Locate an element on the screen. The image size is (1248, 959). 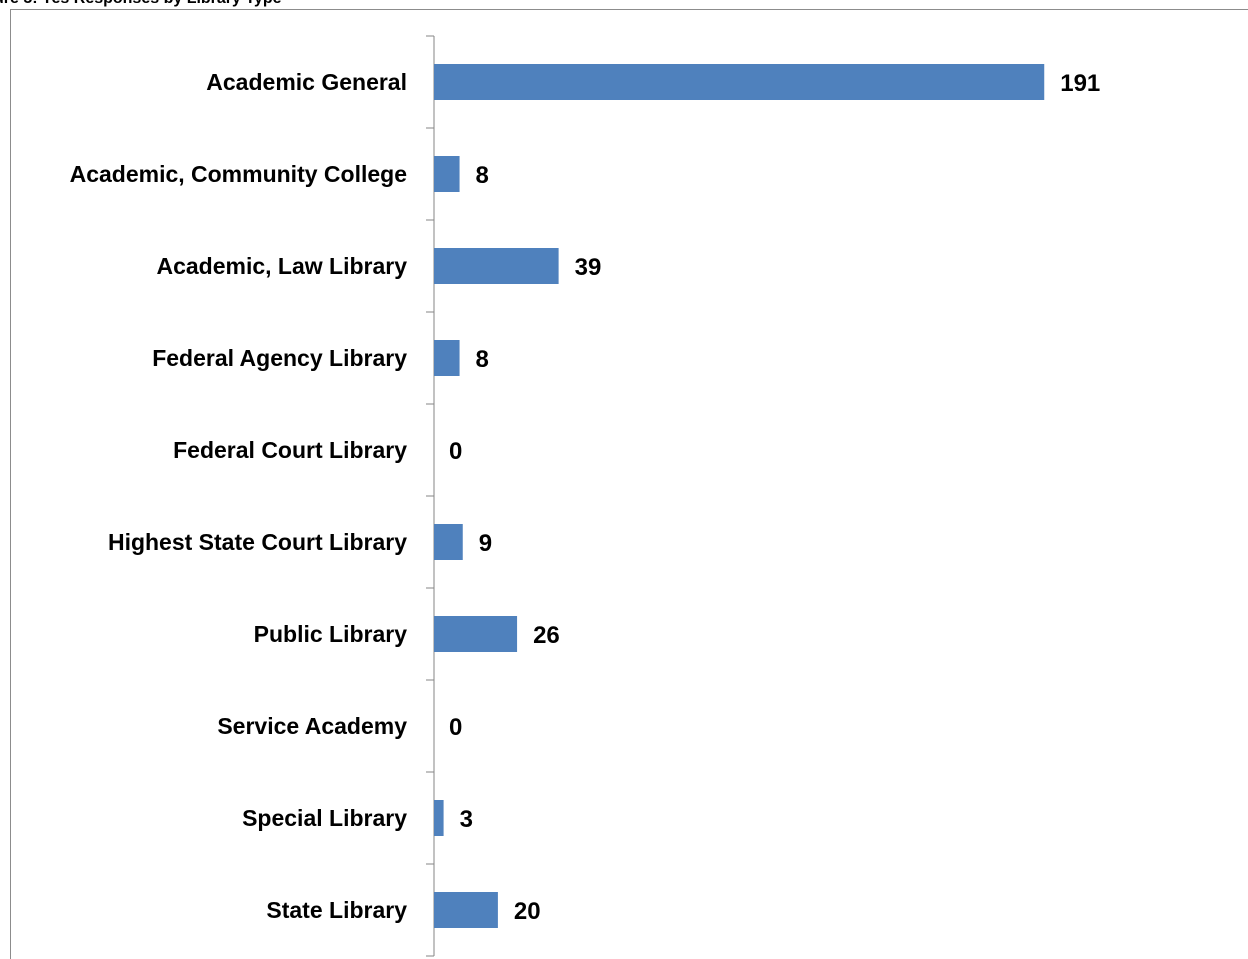
category-label: Academic, Law Library is located at coordinates (281, 266).